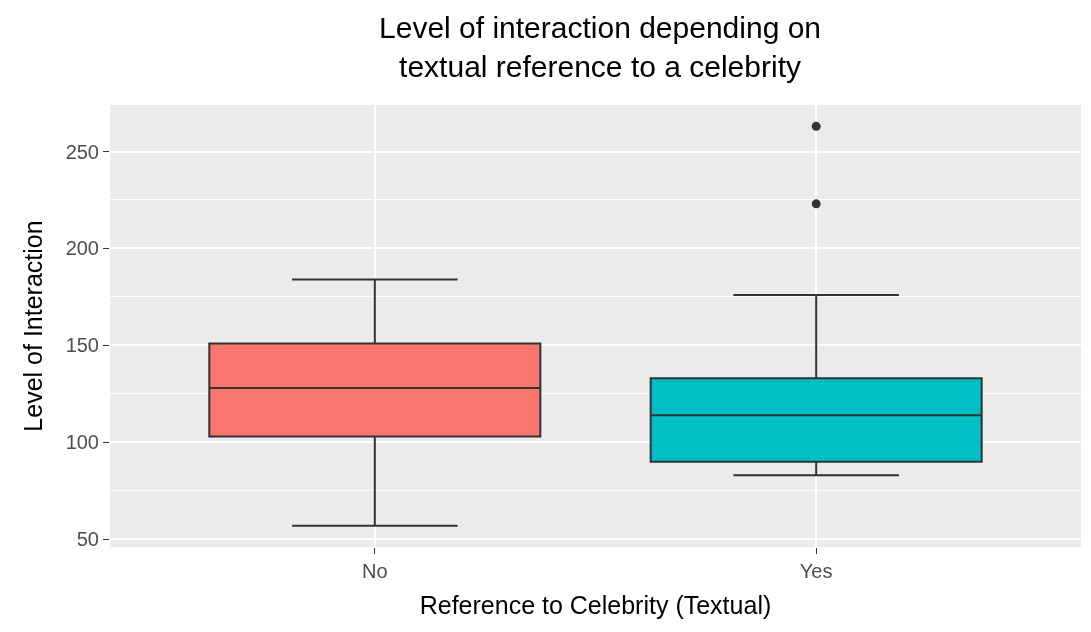  What do you see at coordinates (87, 539) in the screenshot?
I see `y-tick-label: 50` at bounding box center [87, 539].